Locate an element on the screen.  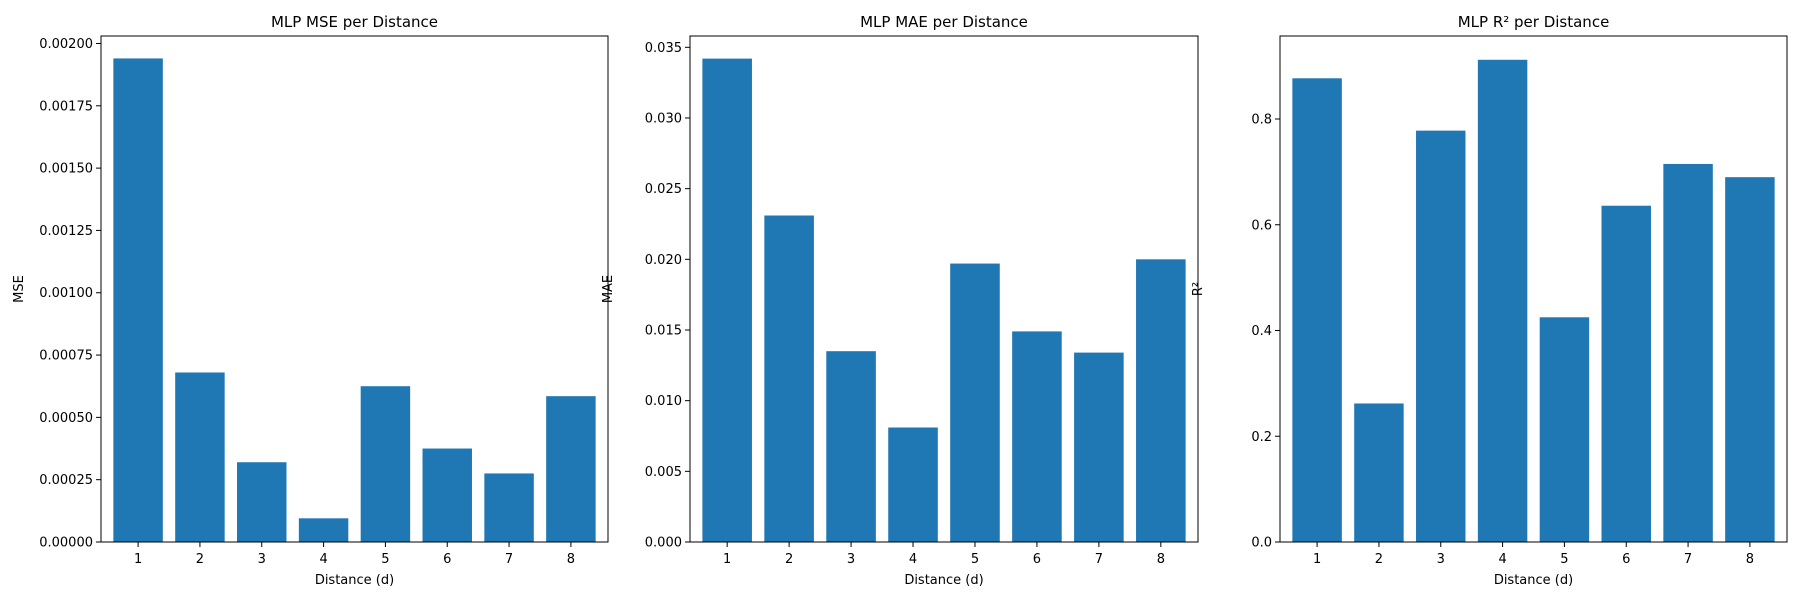
y-tick-label: 0.8 is located at coordinates (1261, 120).